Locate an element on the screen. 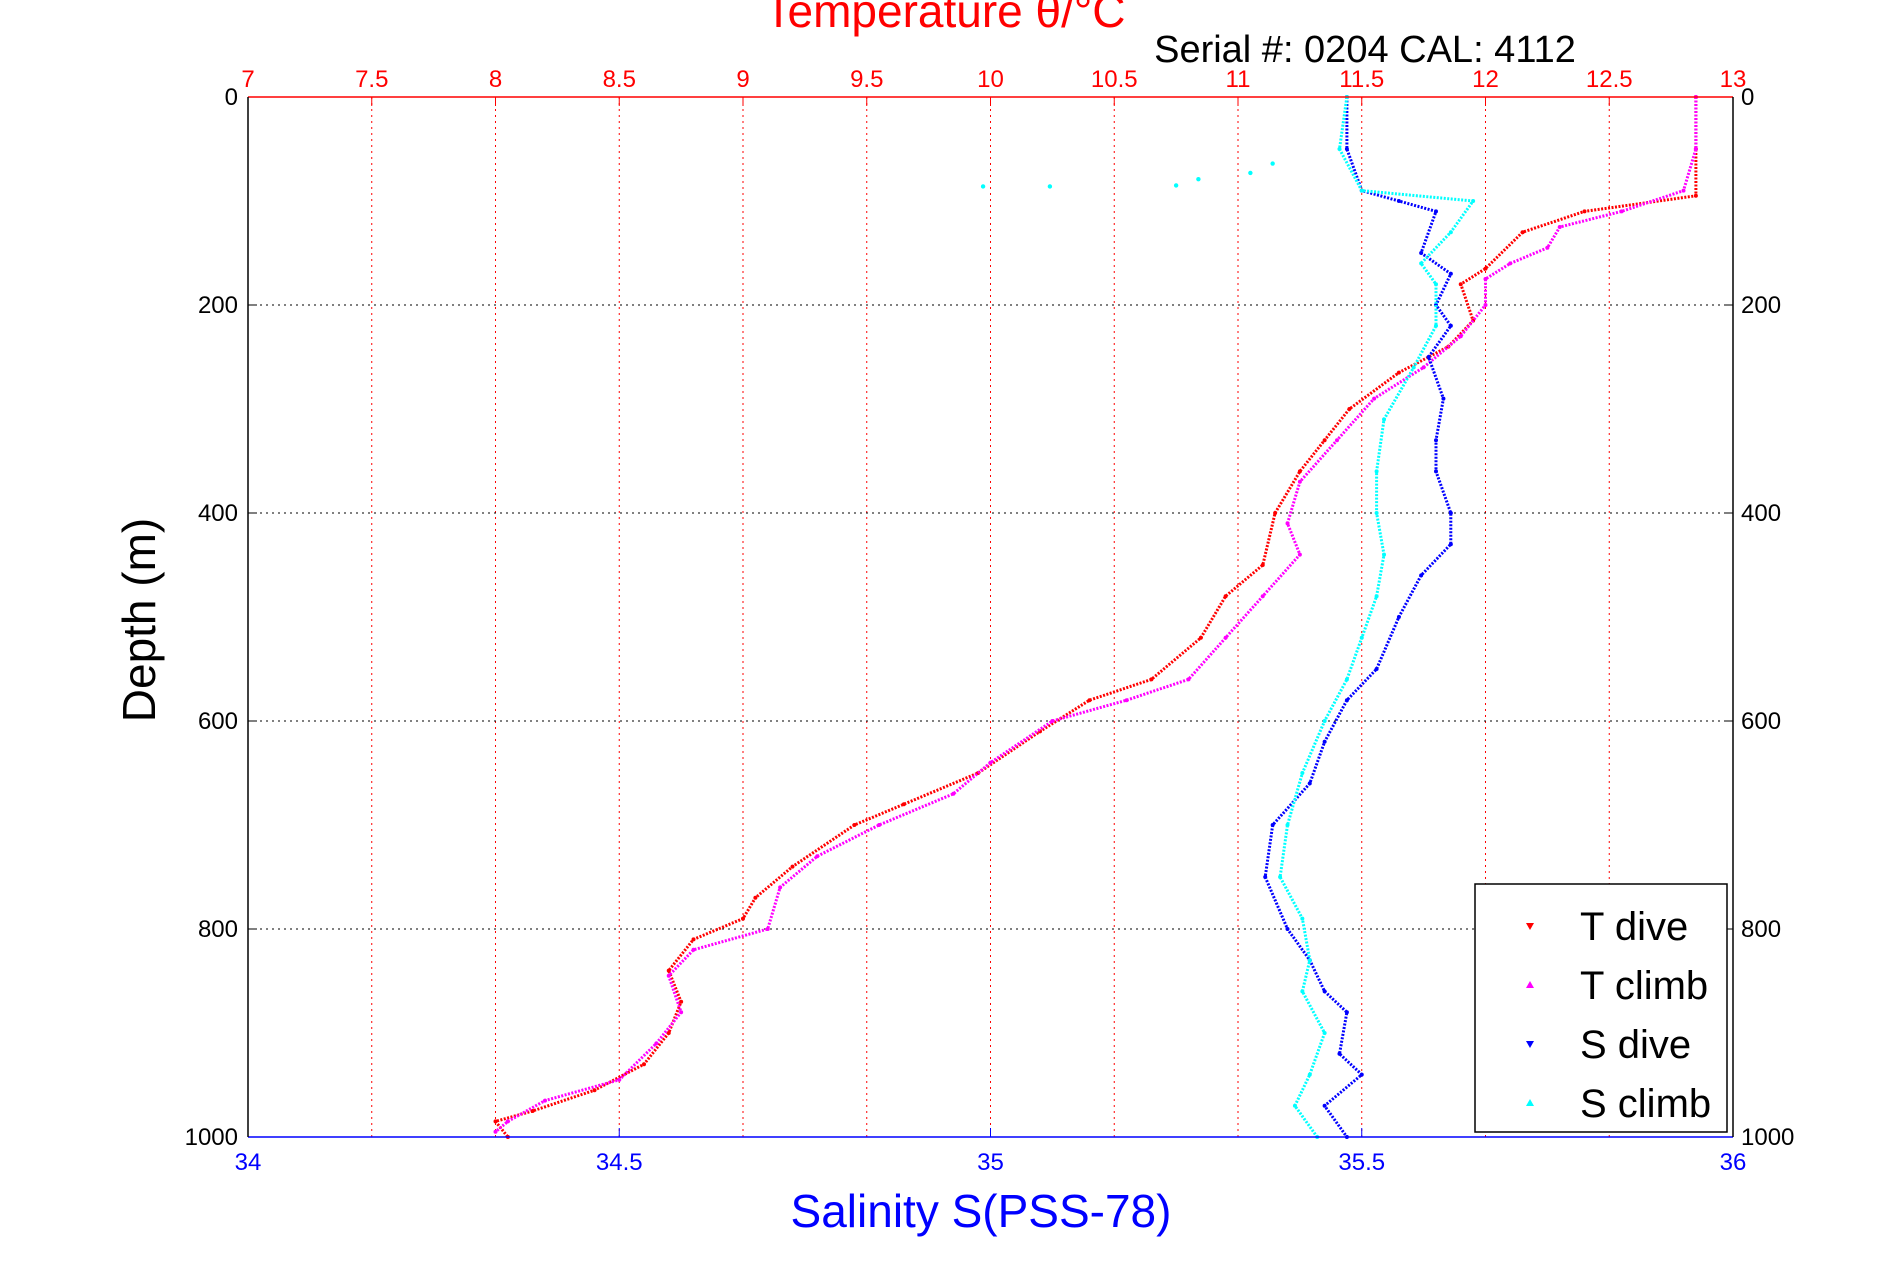  tick-label-temperature: 9.5 is located at coordinates (866, 79).